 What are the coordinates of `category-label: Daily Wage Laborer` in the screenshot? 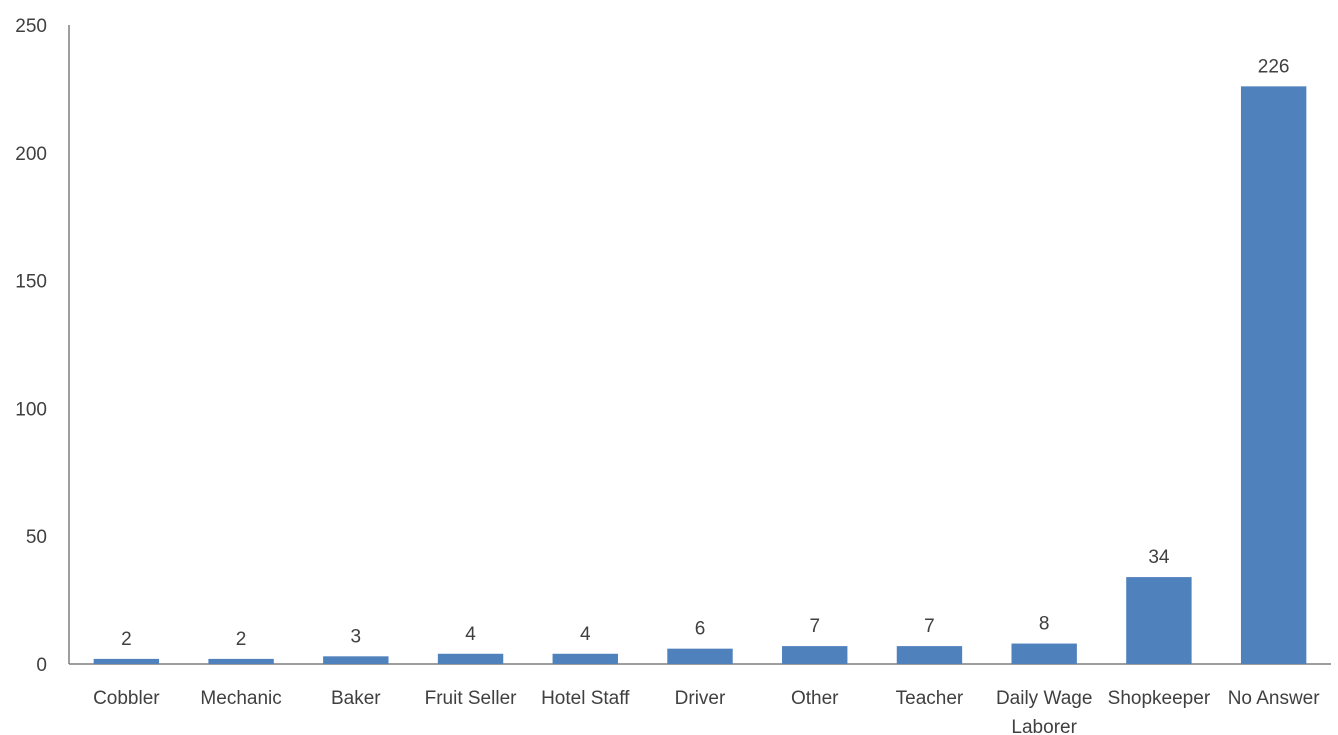 It's located at (1044, 711).